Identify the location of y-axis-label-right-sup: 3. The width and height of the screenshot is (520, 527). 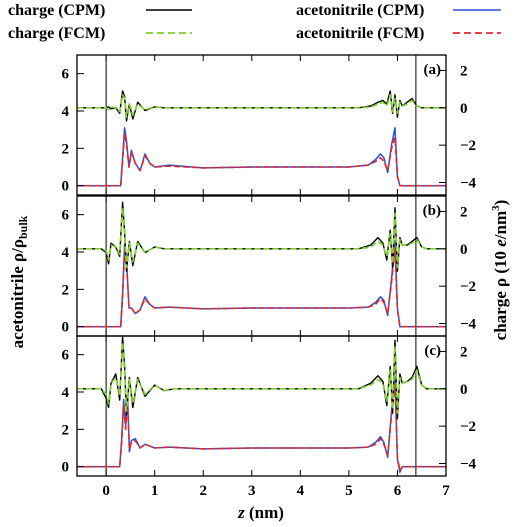
(496, 208).